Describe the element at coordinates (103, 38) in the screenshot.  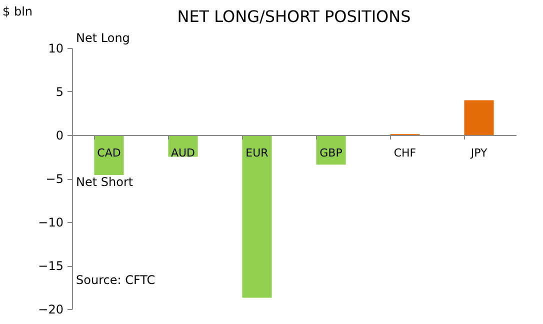
I see `text: Net Long` at that location.